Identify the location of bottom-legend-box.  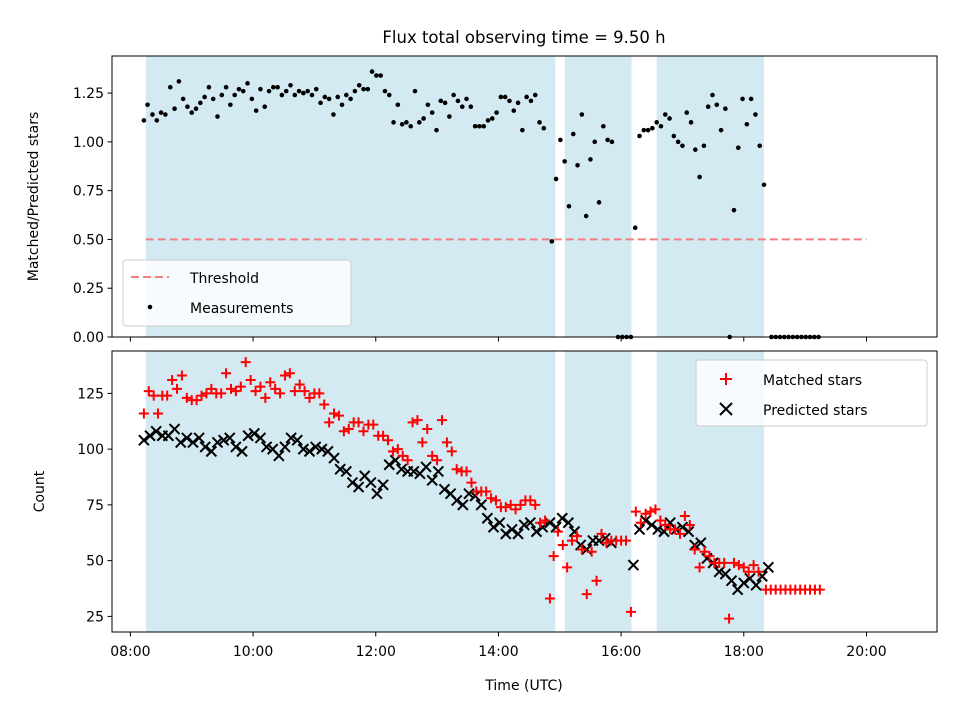
(811, 393).